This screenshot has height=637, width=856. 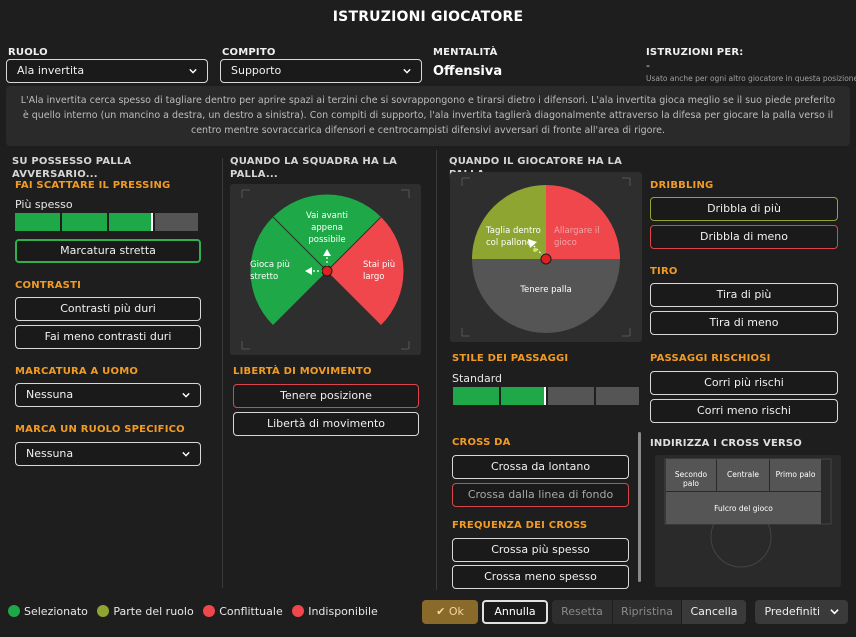 What do you see at coordinates (326, 396) in the screenshot?
I see `tenere-posizione-button: Tenere posizione` at bounding box center [326, 396].